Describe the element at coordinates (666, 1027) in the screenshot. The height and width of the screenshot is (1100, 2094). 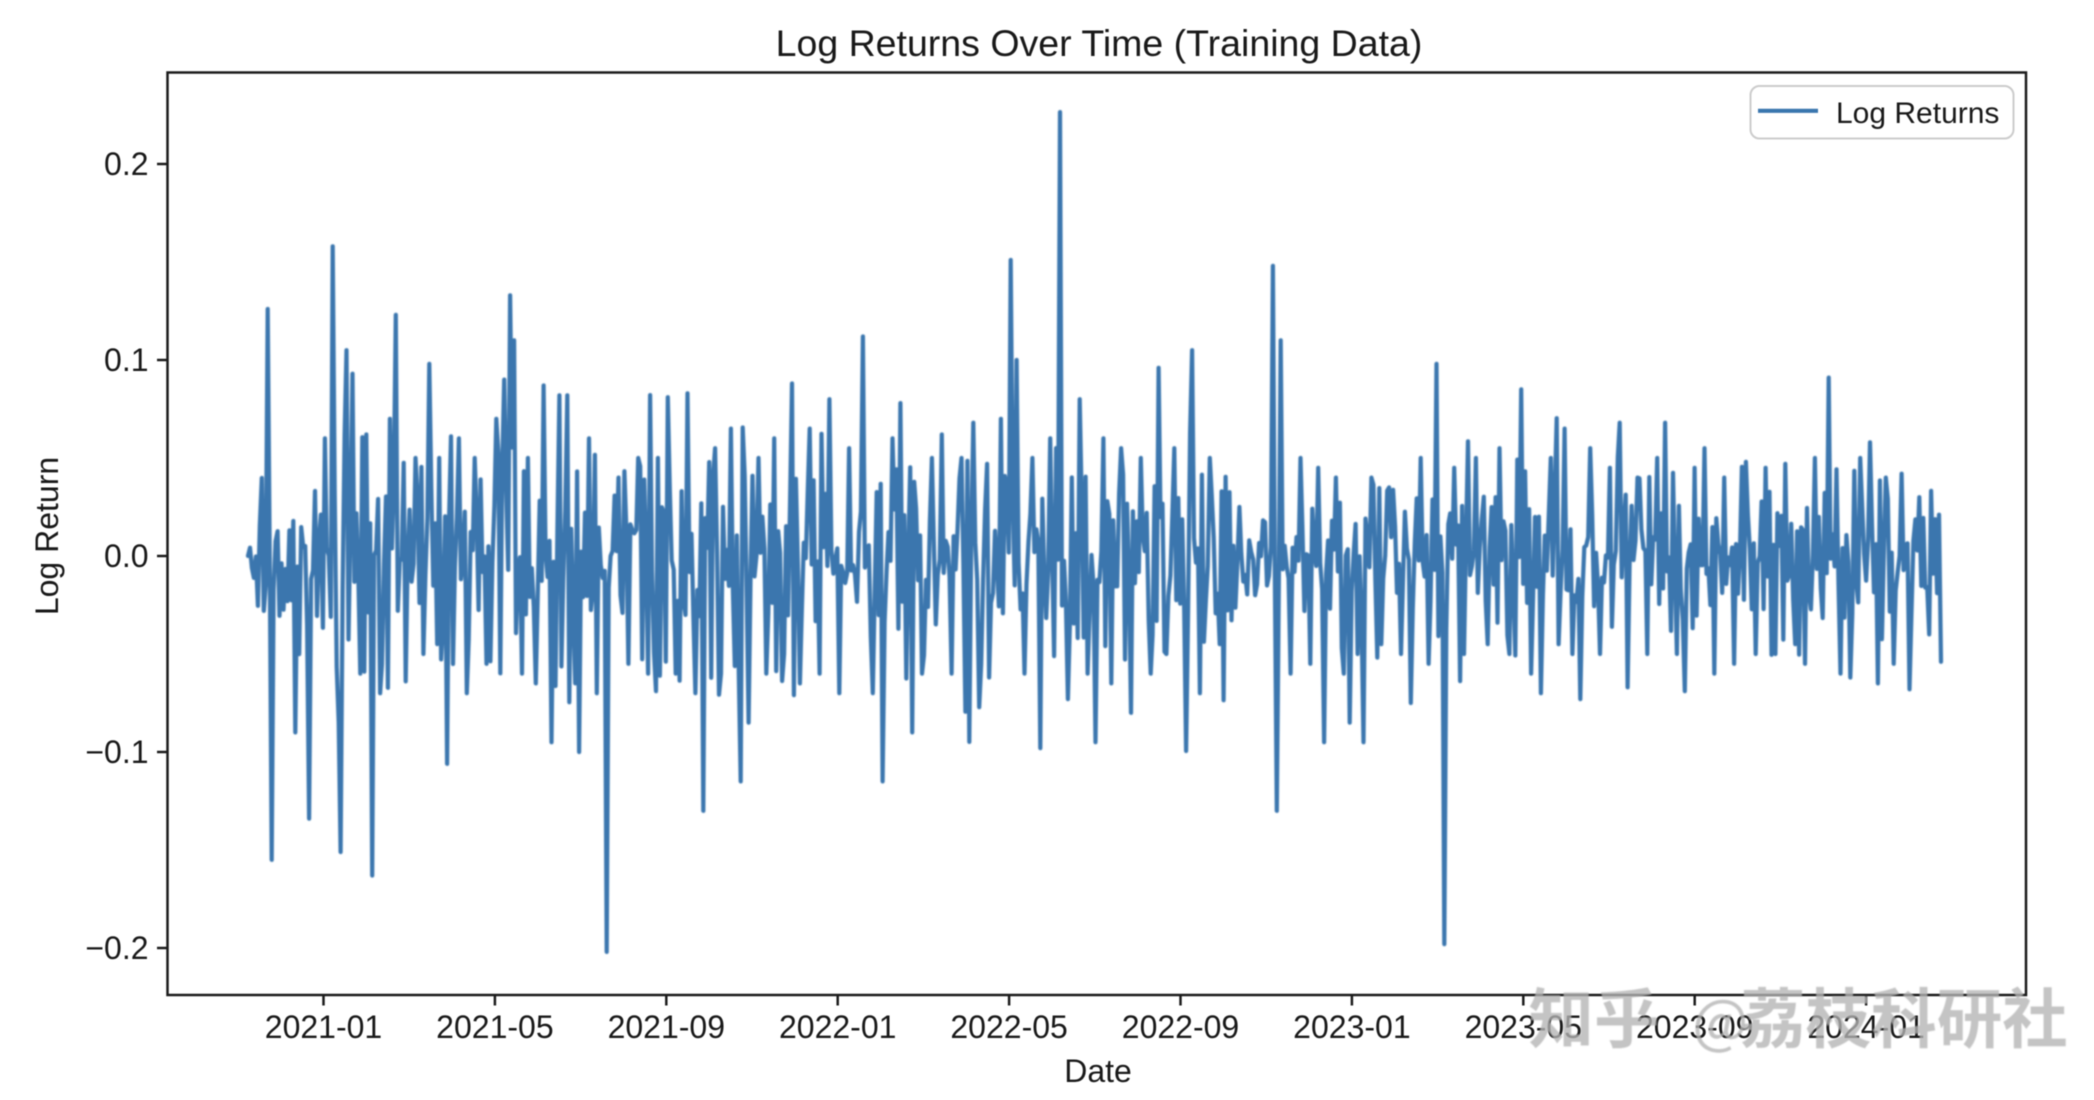
I see `svg-text: 2021-09` at that location.